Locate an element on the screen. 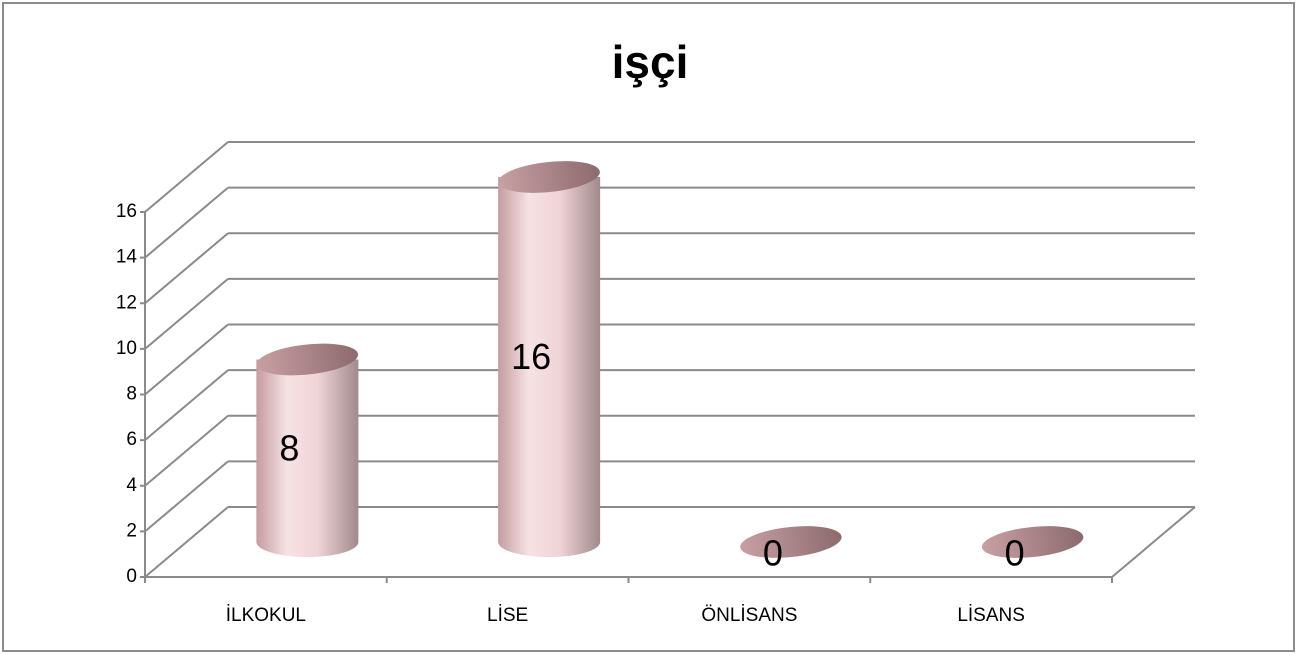 The width and height of the screenshot is (1298, 655). x-tick-label: LİSE is located at coordinates (507, 615).